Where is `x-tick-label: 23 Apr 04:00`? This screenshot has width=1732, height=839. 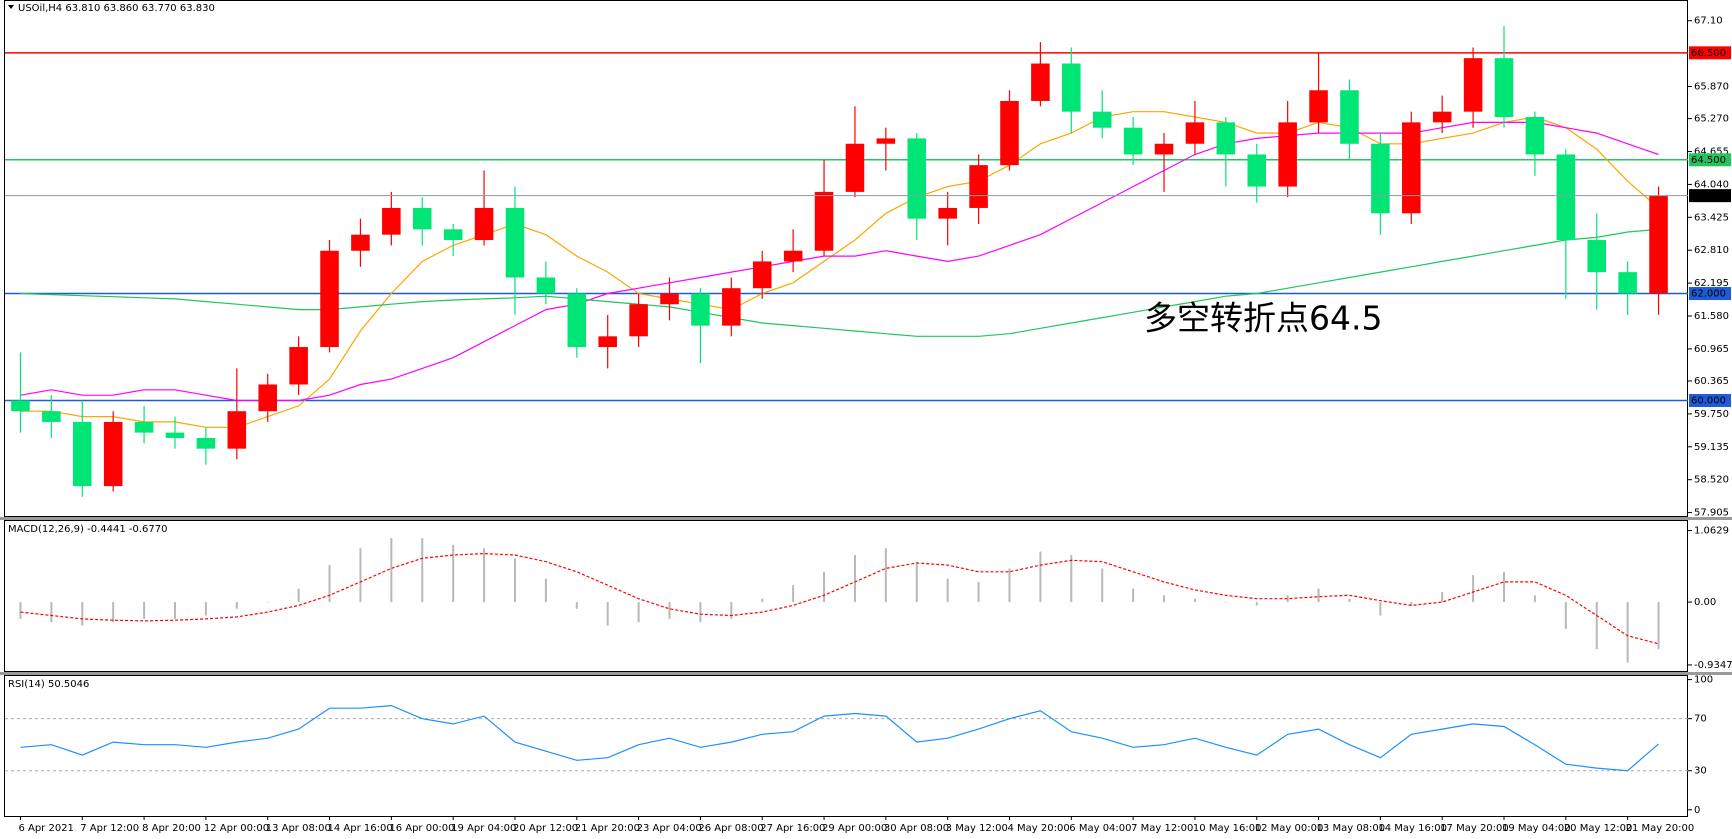
x-tick-label: 23 Apr 04:00 is located at coordinates (669, 828).